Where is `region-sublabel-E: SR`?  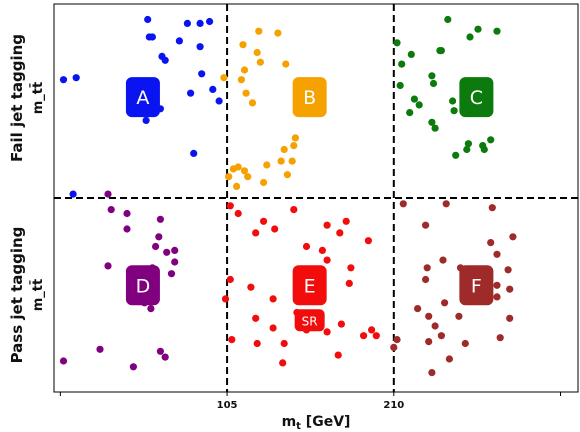 region-sublabel-E: SR is located at coordinates (310, 321).